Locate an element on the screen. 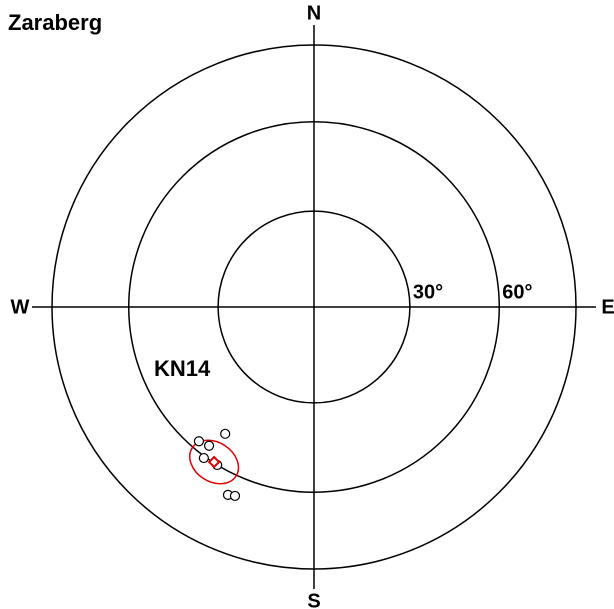 Image resolution: width=614 pixels, height=609 pixels. mean-point is located at coordinates (214, 462).